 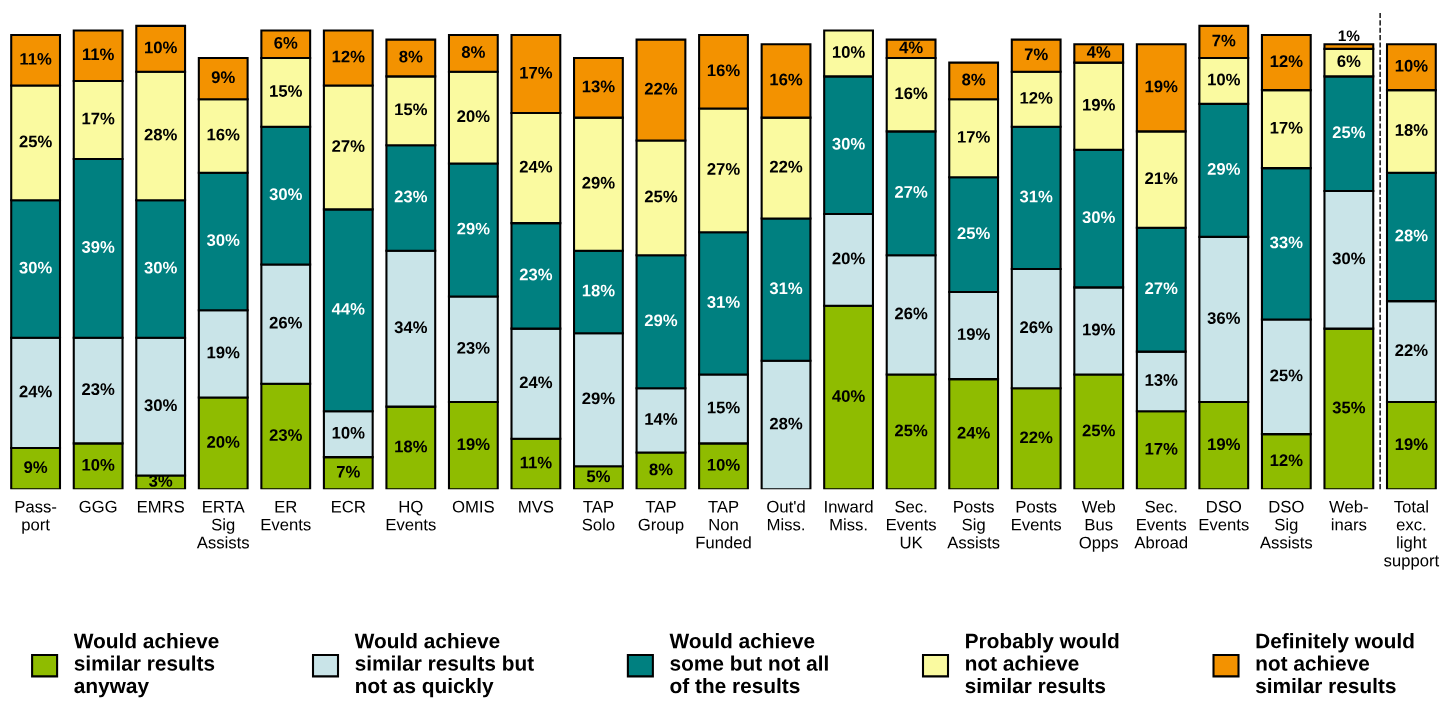 What do you see at coordinates (1224, 515) in the screenshot?
I see `x-tick-label: DSO Events` at bounding box center [1224, 515].